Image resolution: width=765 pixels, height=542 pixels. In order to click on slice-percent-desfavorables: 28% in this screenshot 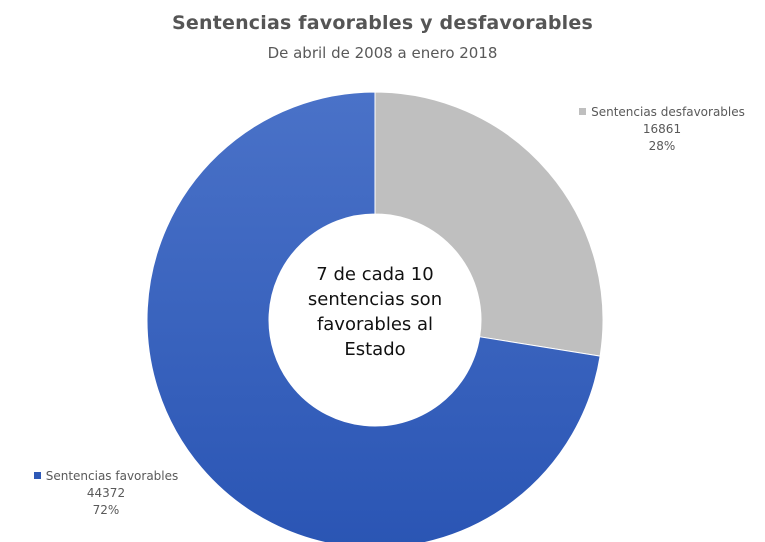, I will do `click(662, 146)`.